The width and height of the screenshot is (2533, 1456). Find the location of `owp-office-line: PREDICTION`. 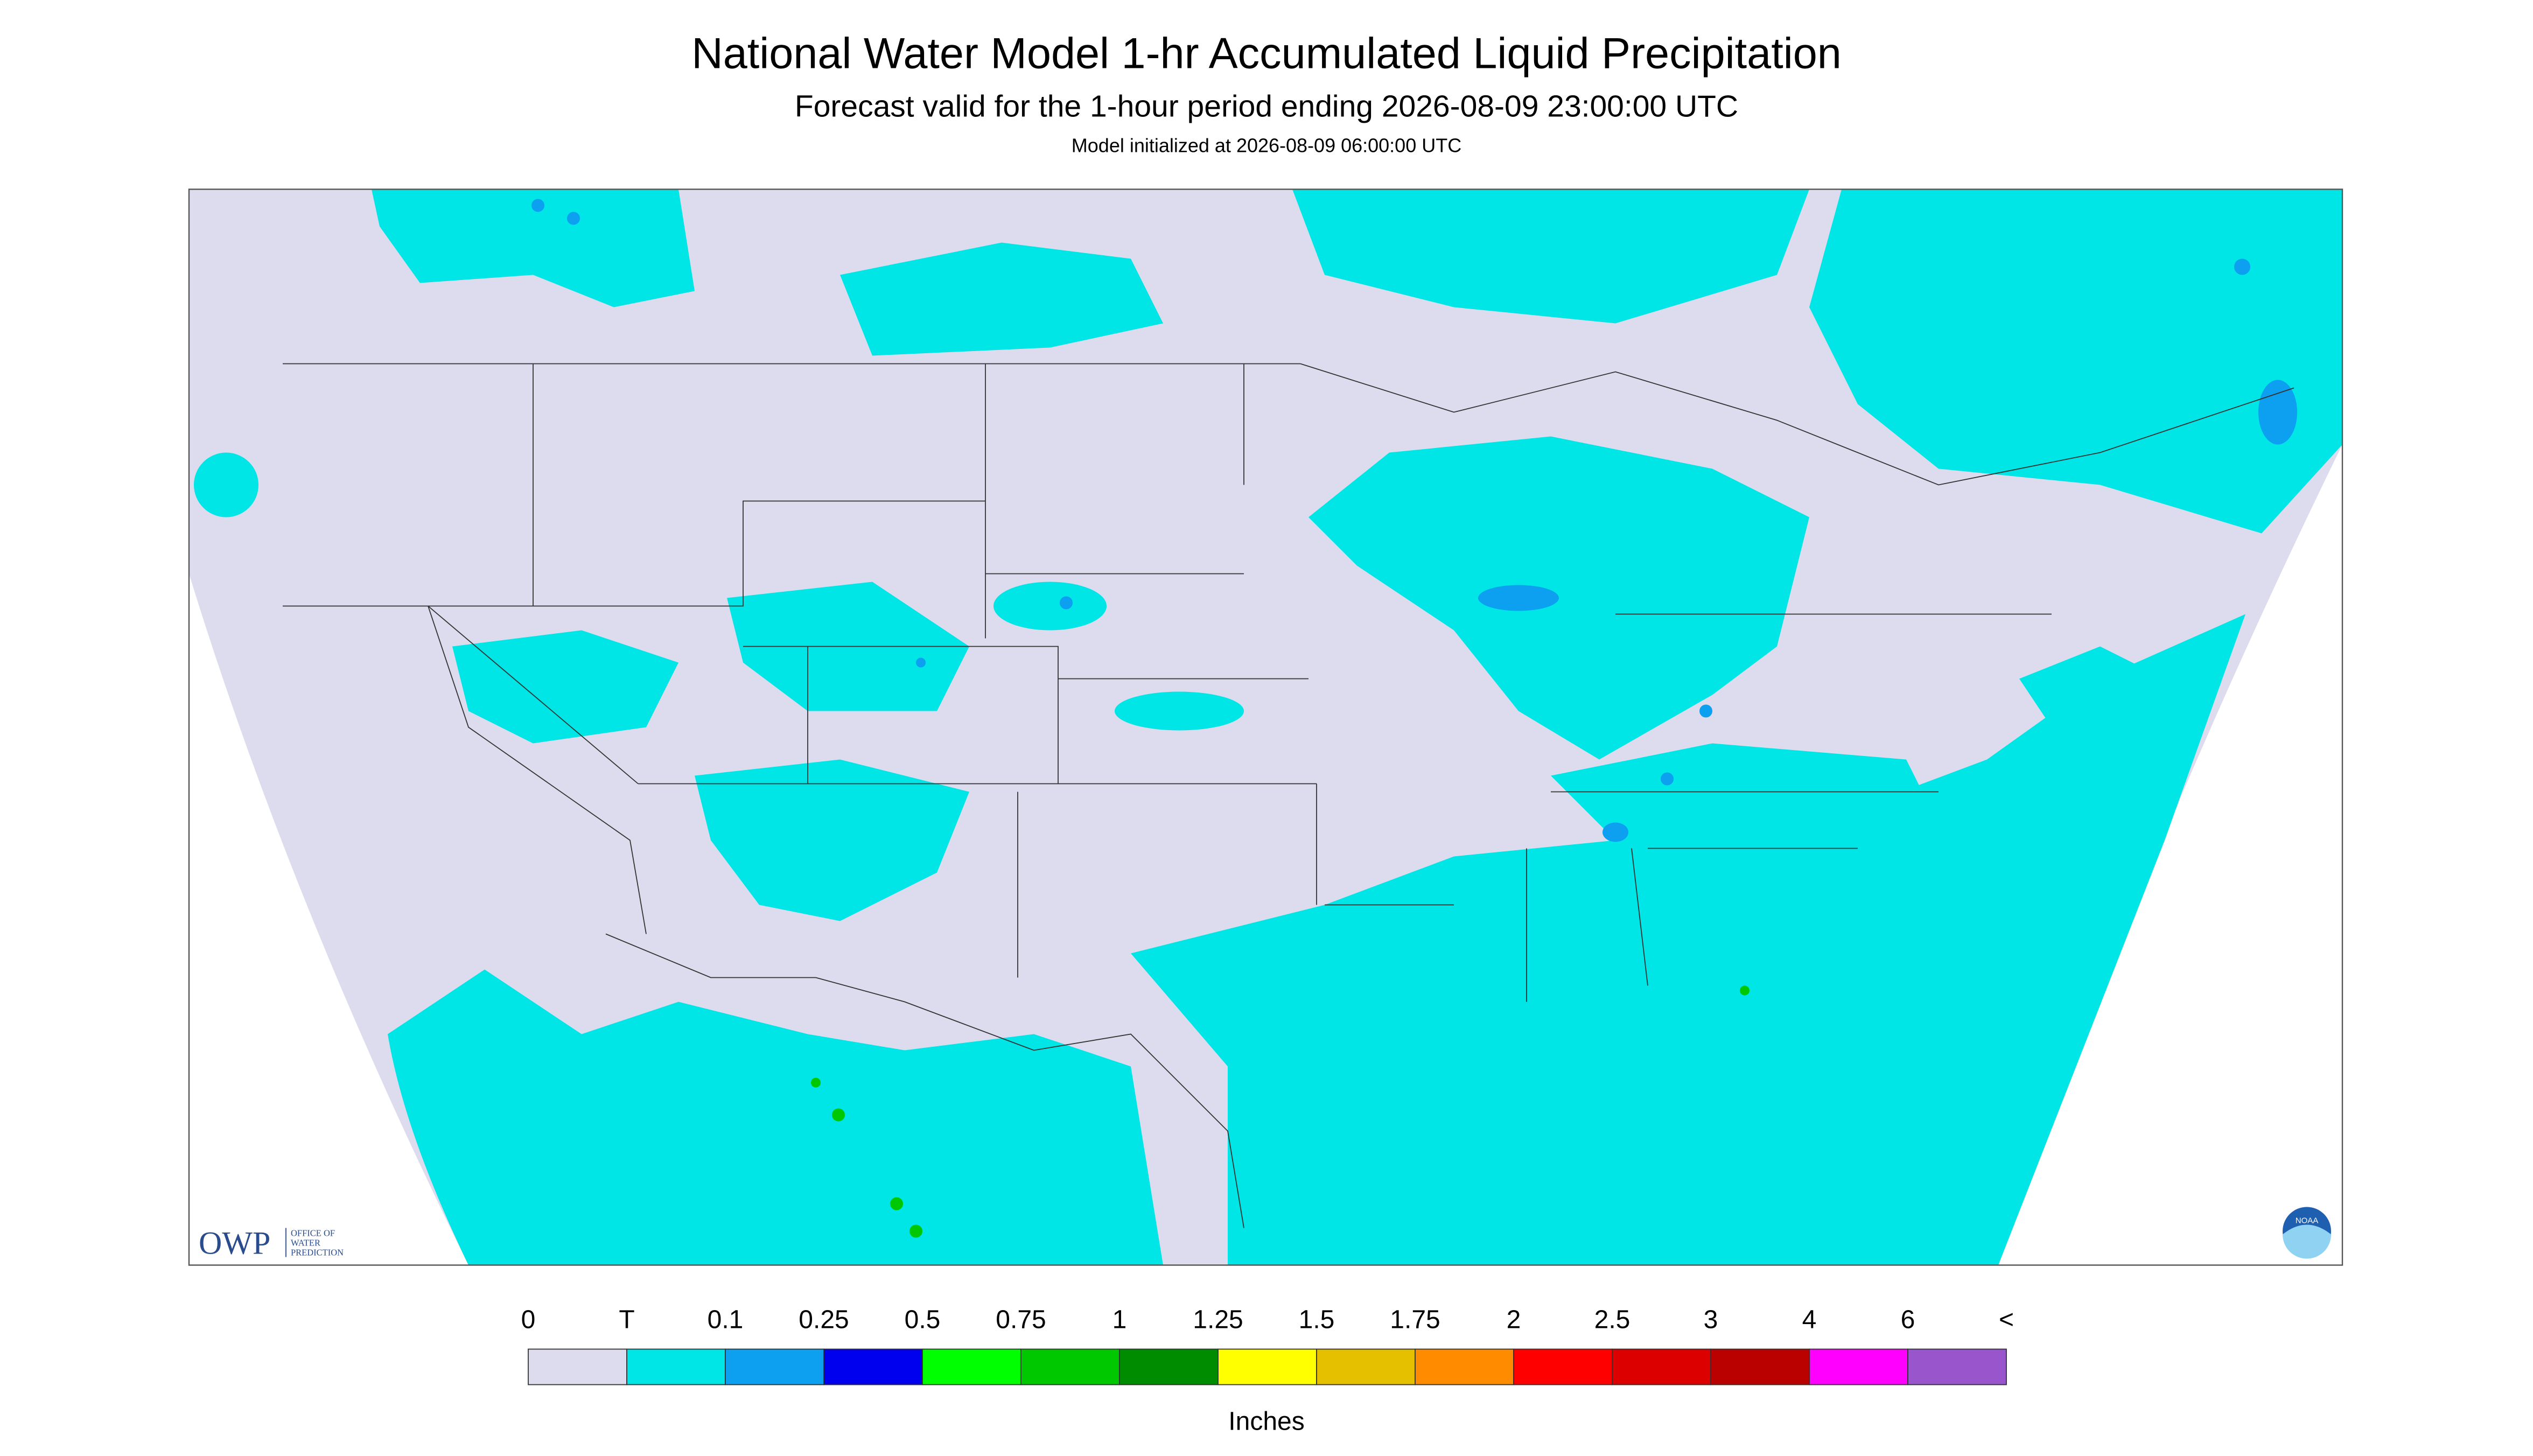

owp-office-line: PREDICTION is located at coordinates (317, 1253).